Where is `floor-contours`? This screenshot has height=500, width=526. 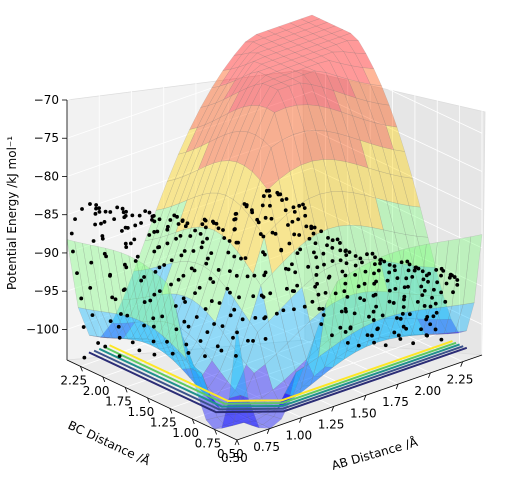 floor-contours is located at coordinates (278, 377).